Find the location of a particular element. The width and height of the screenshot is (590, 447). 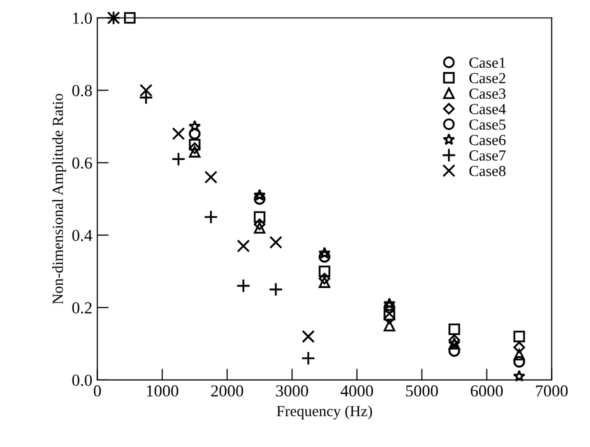

y-tick-label: 0.8 is located at coordinates (82, 90).